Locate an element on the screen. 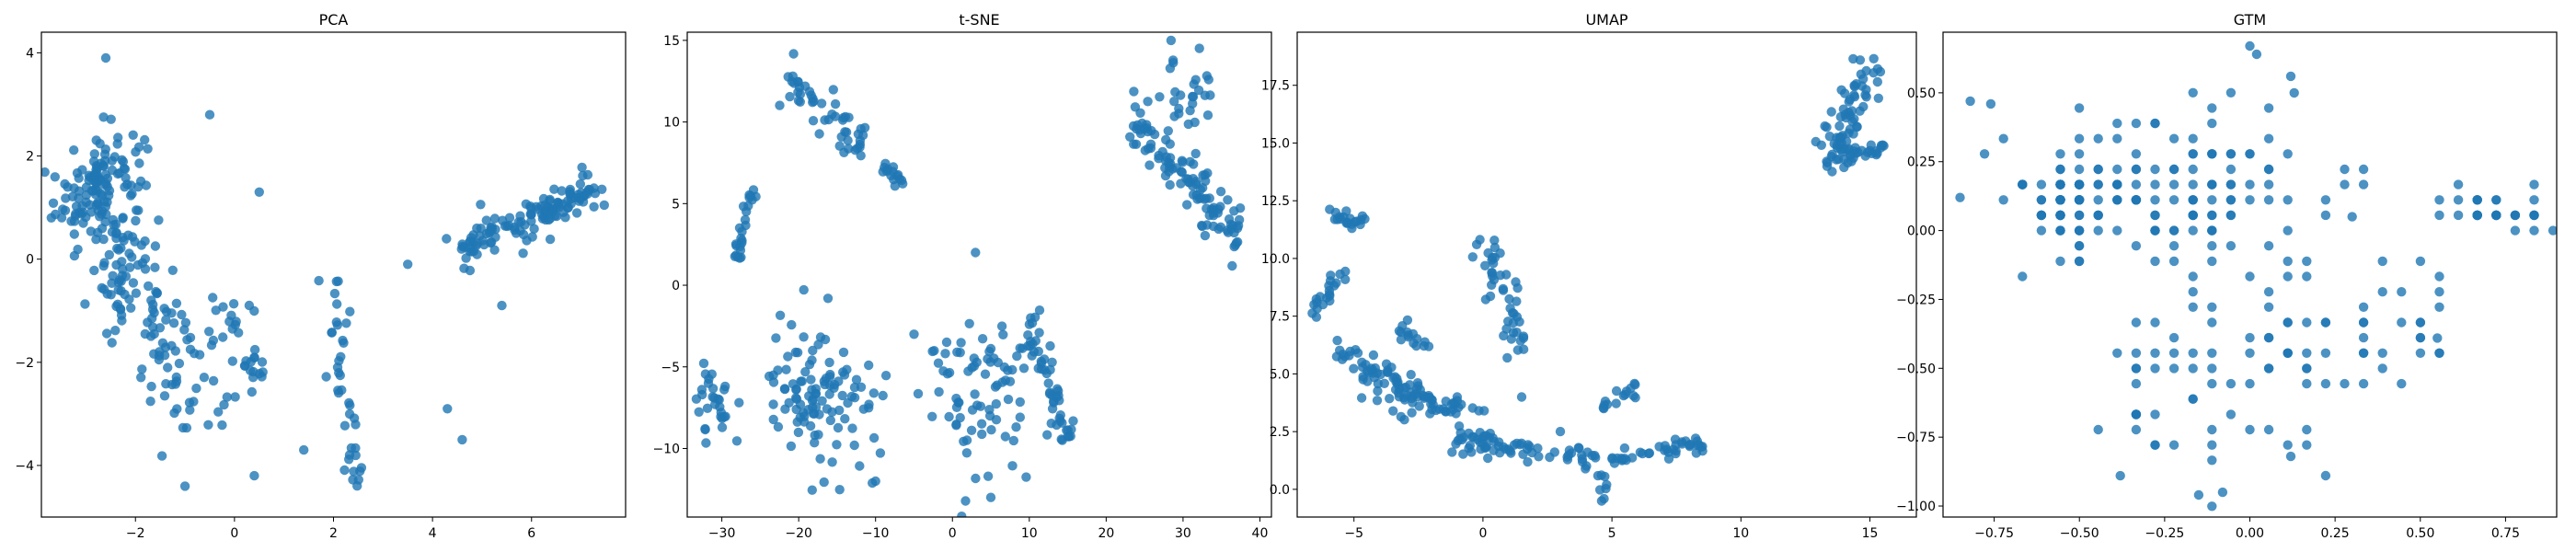 This screenshot has width=2576, height=552. y-tick-label: 0 is located at coordinates (30, 260).